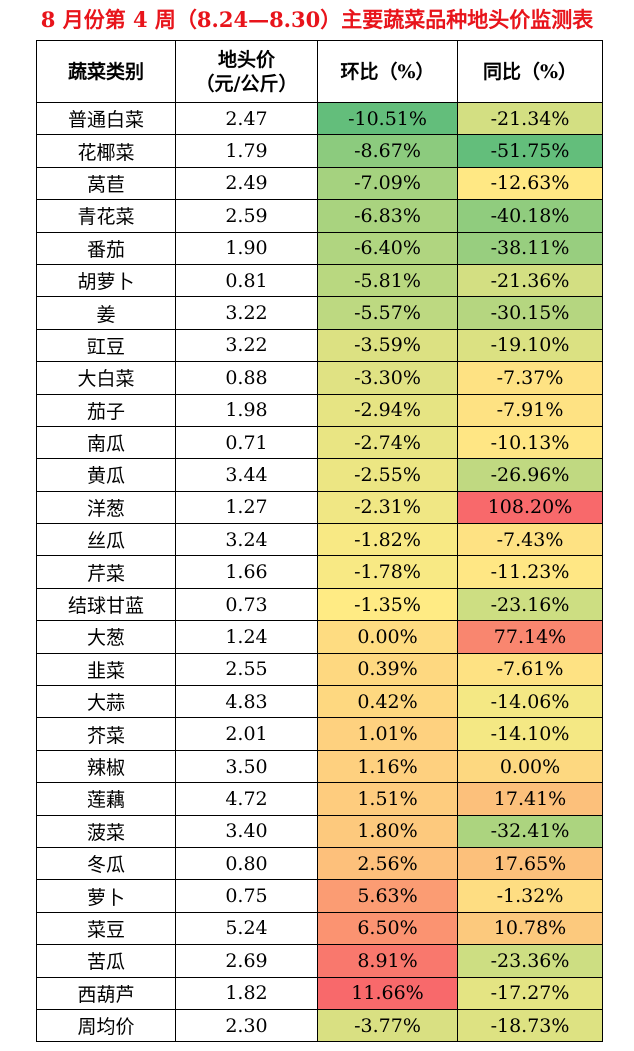 This screenshot has width=634, height=1051. I want to click on yoy-change-cell: -7.43%, so click(530, 540).